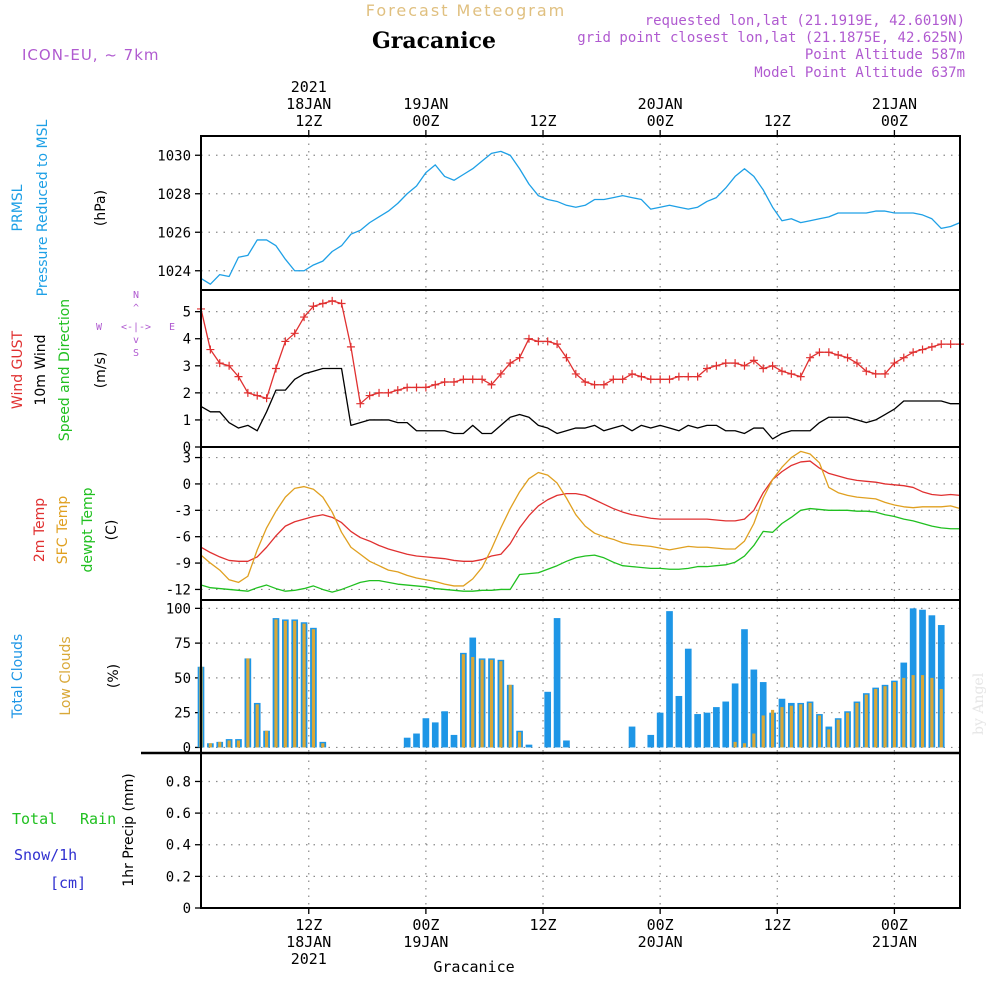 This screenshot has width=1000, height=1000. Describe the element at coordinates (174, 195) in the screenshot. I see `y-tick-label: 1028` at that location.